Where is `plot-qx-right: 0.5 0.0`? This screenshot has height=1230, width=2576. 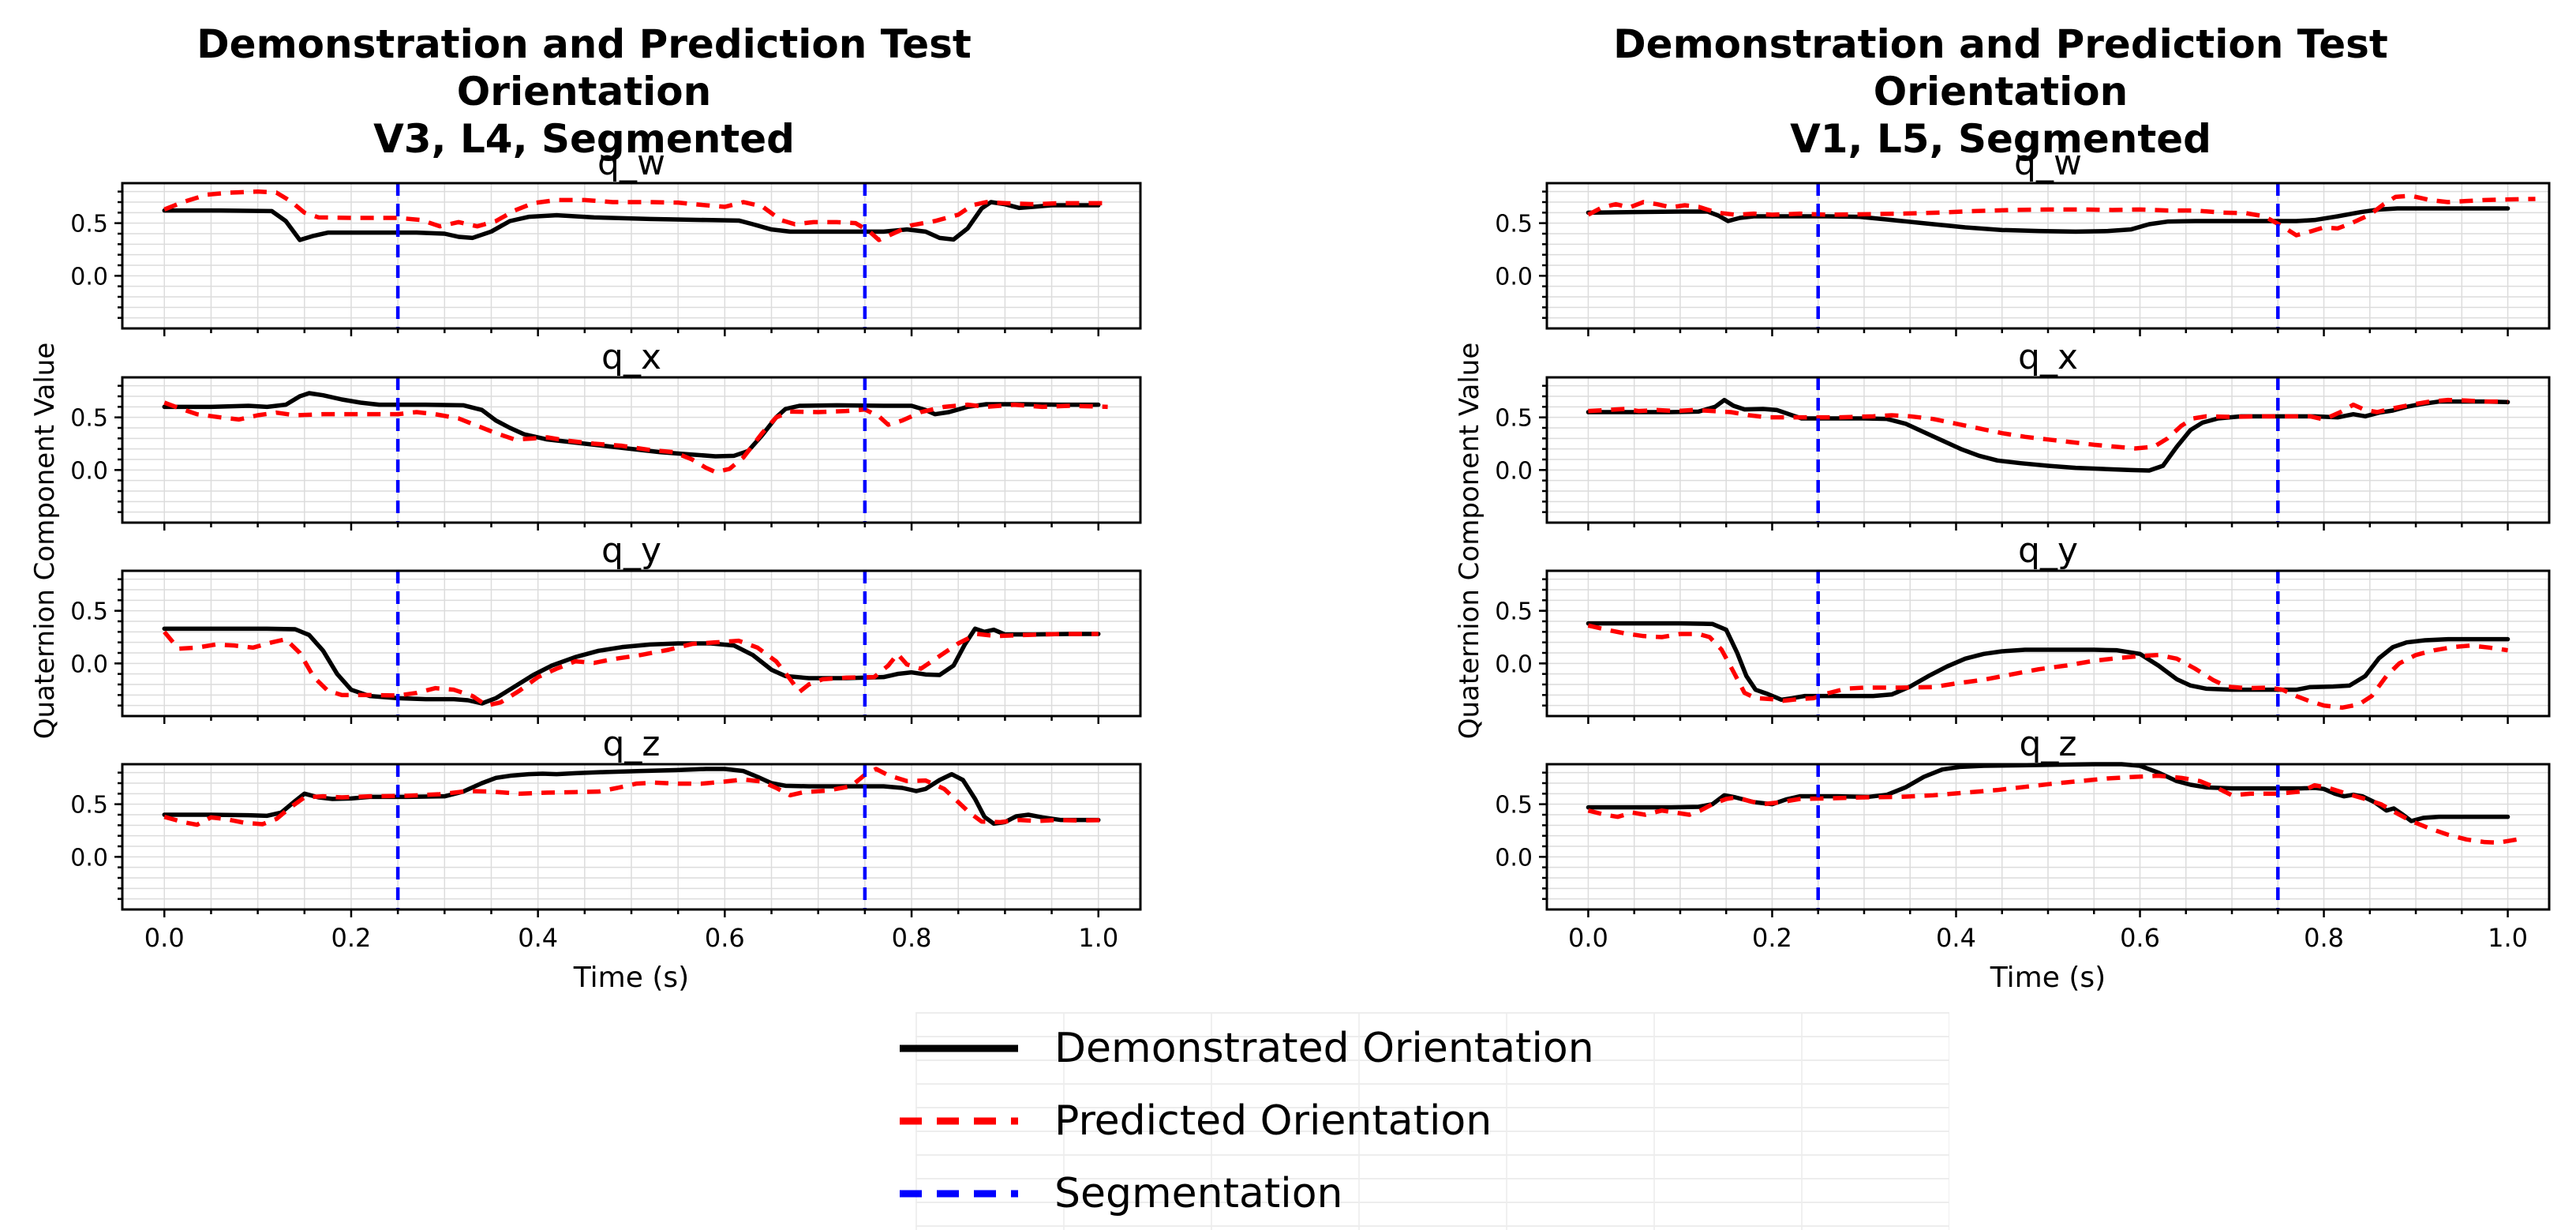 plot-qx-right: 0.5 0.0 is located at coordinates (2023, 453).